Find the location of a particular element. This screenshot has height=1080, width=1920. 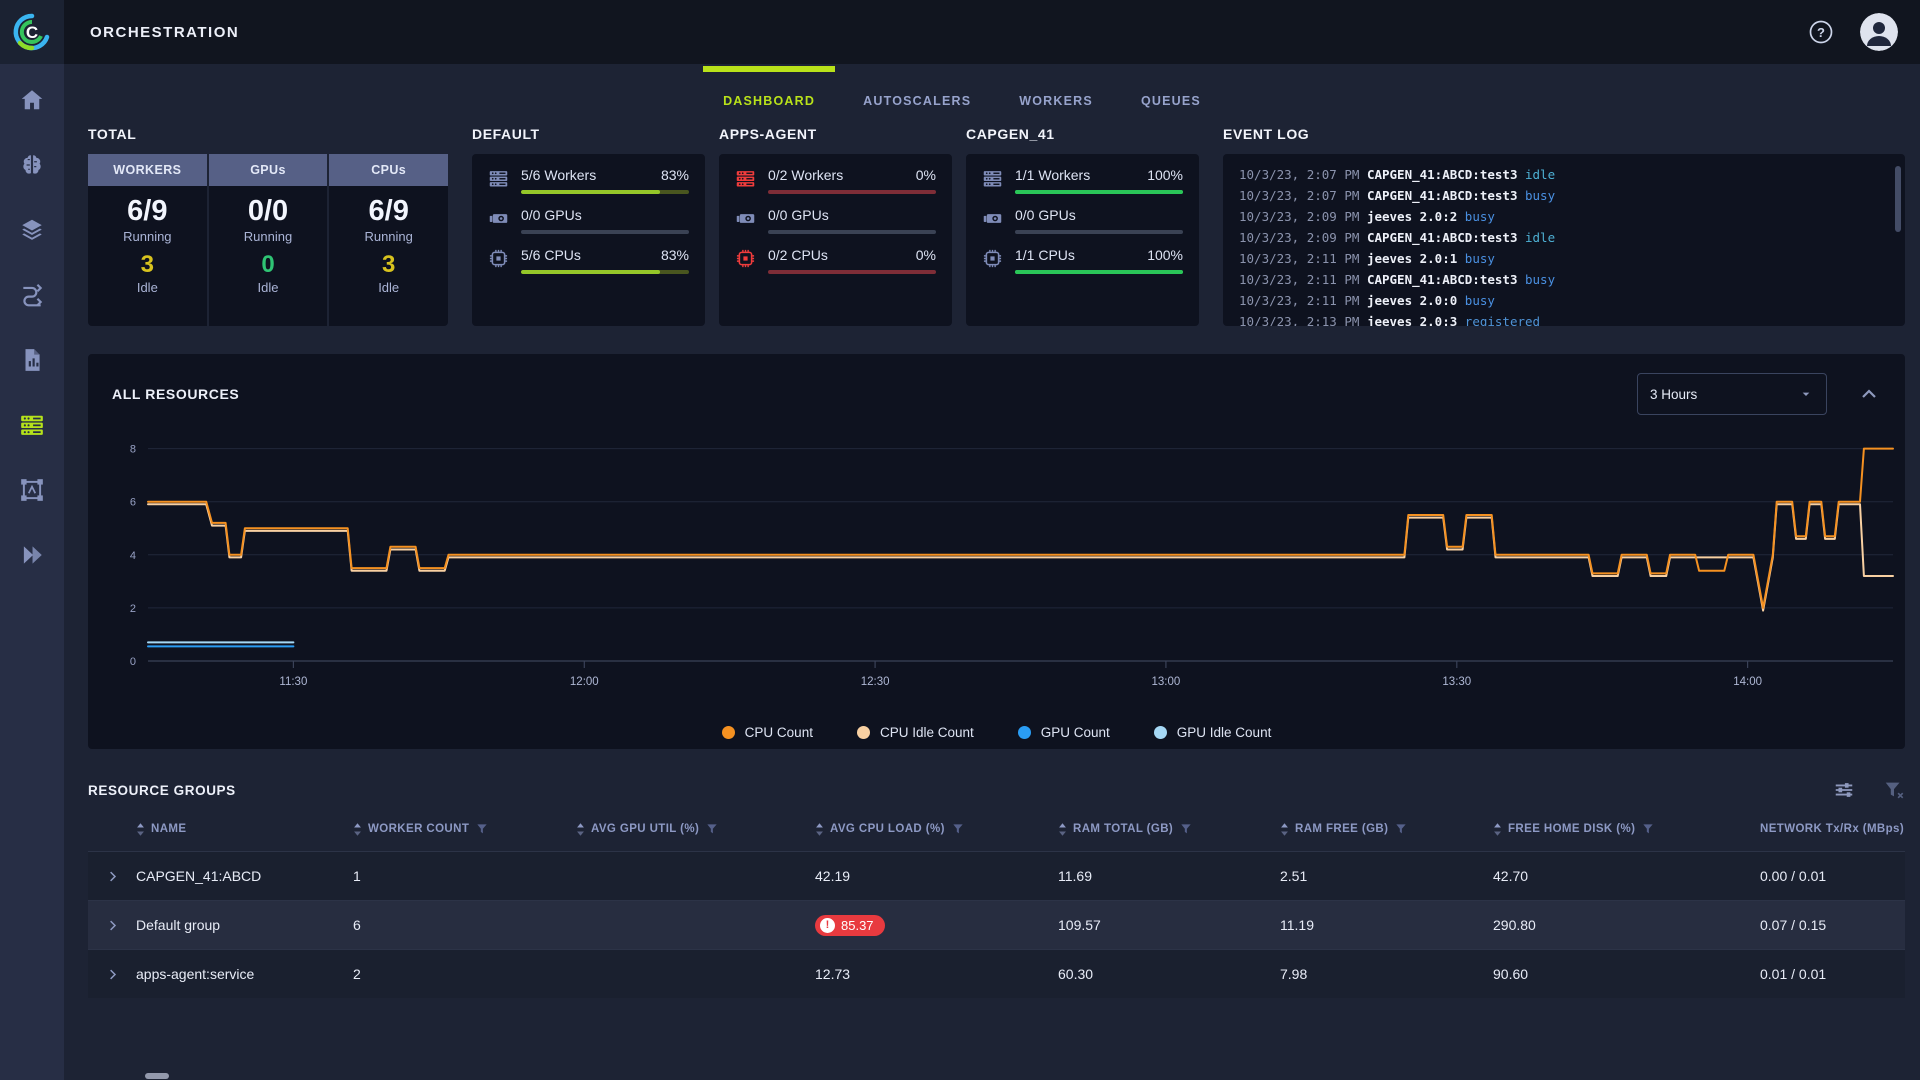

event-status: idle is located at coordinates (1540, 174).